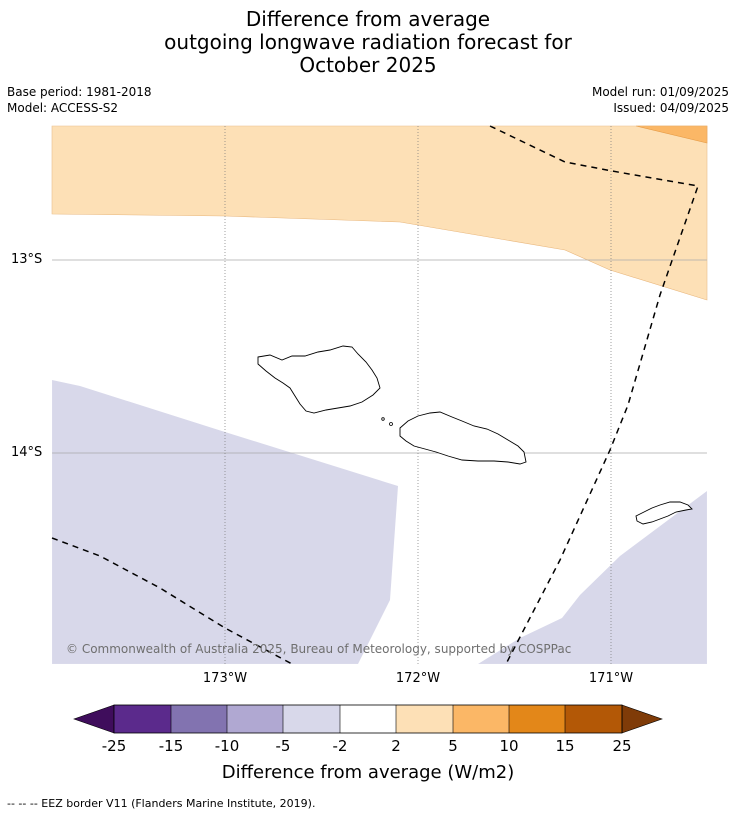 The height and width of the screenshot is (816, 736). What do you see at coordinates (227, 746) in the screenshot?
I see `colorbar-tick-neg10: -10` at bounding box center [227, 746].